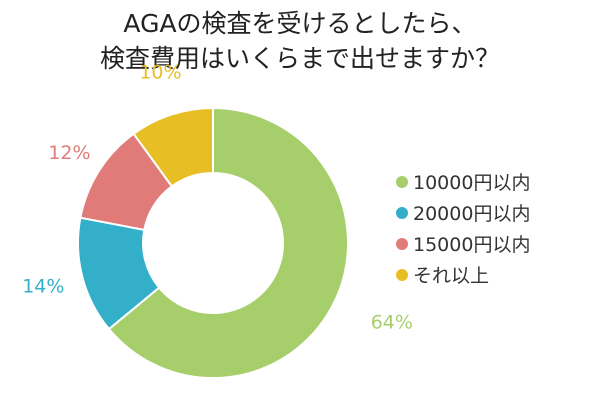 This screenshot has width=600, height=400. I want to click on legend-label: 20000円以内, so click(471, 214).